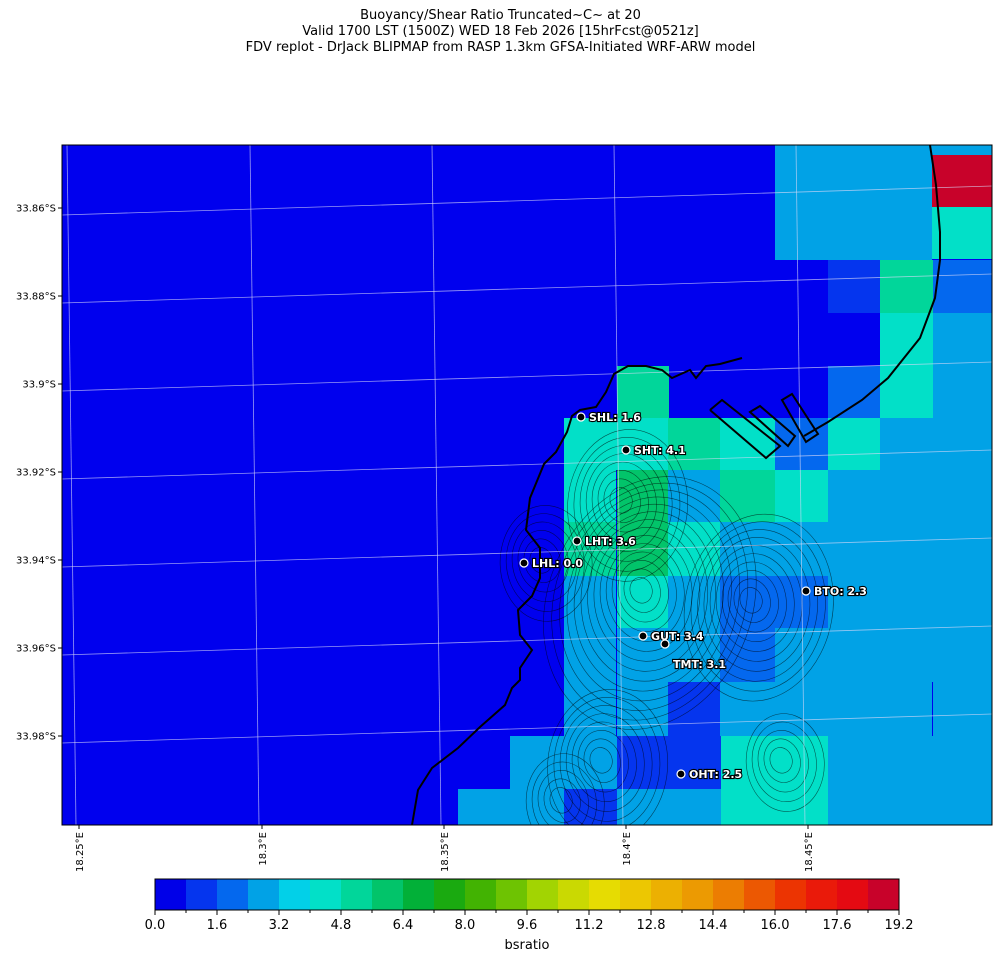 This screenshot has width=1001, height=962. What do you see at coordinates (500, 15) in the screenshot?
I see `map-title: Buoyancy/Shear Ratio Truncated~C~ at 20` at bounding box center [500, 15].